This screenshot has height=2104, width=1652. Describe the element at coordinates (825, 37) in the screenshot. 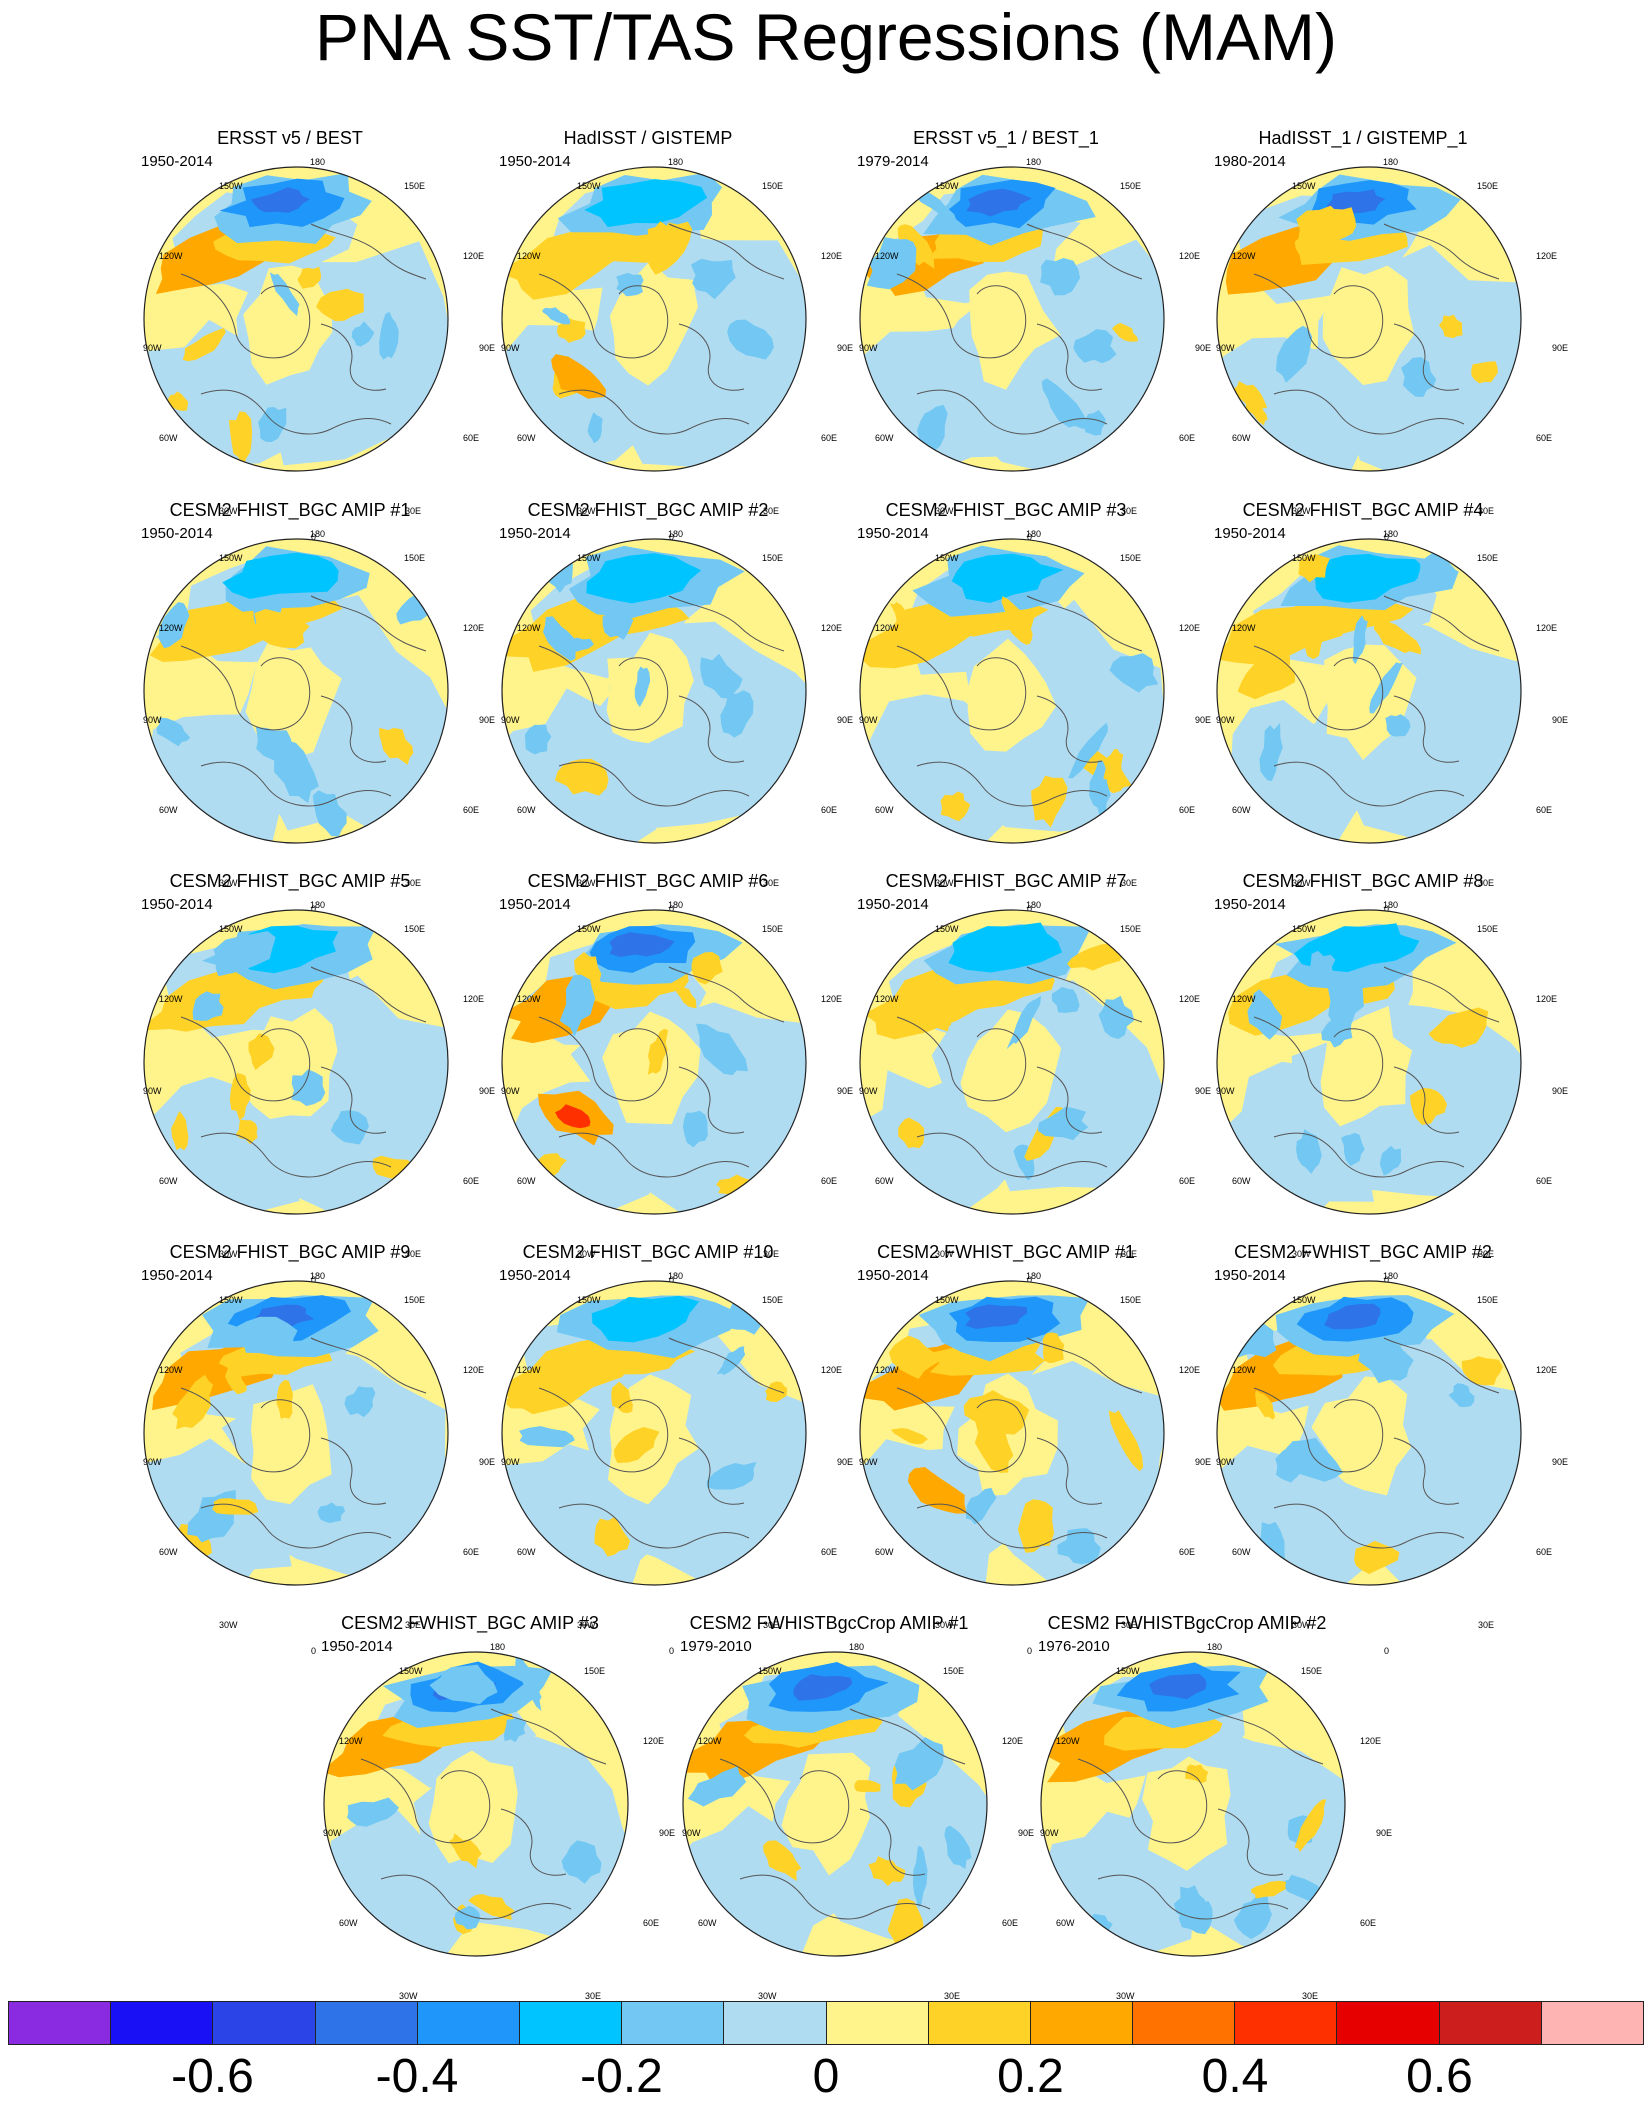

I see `figure-title: PNA SST/TAS Regressions (MAM)` at that location.